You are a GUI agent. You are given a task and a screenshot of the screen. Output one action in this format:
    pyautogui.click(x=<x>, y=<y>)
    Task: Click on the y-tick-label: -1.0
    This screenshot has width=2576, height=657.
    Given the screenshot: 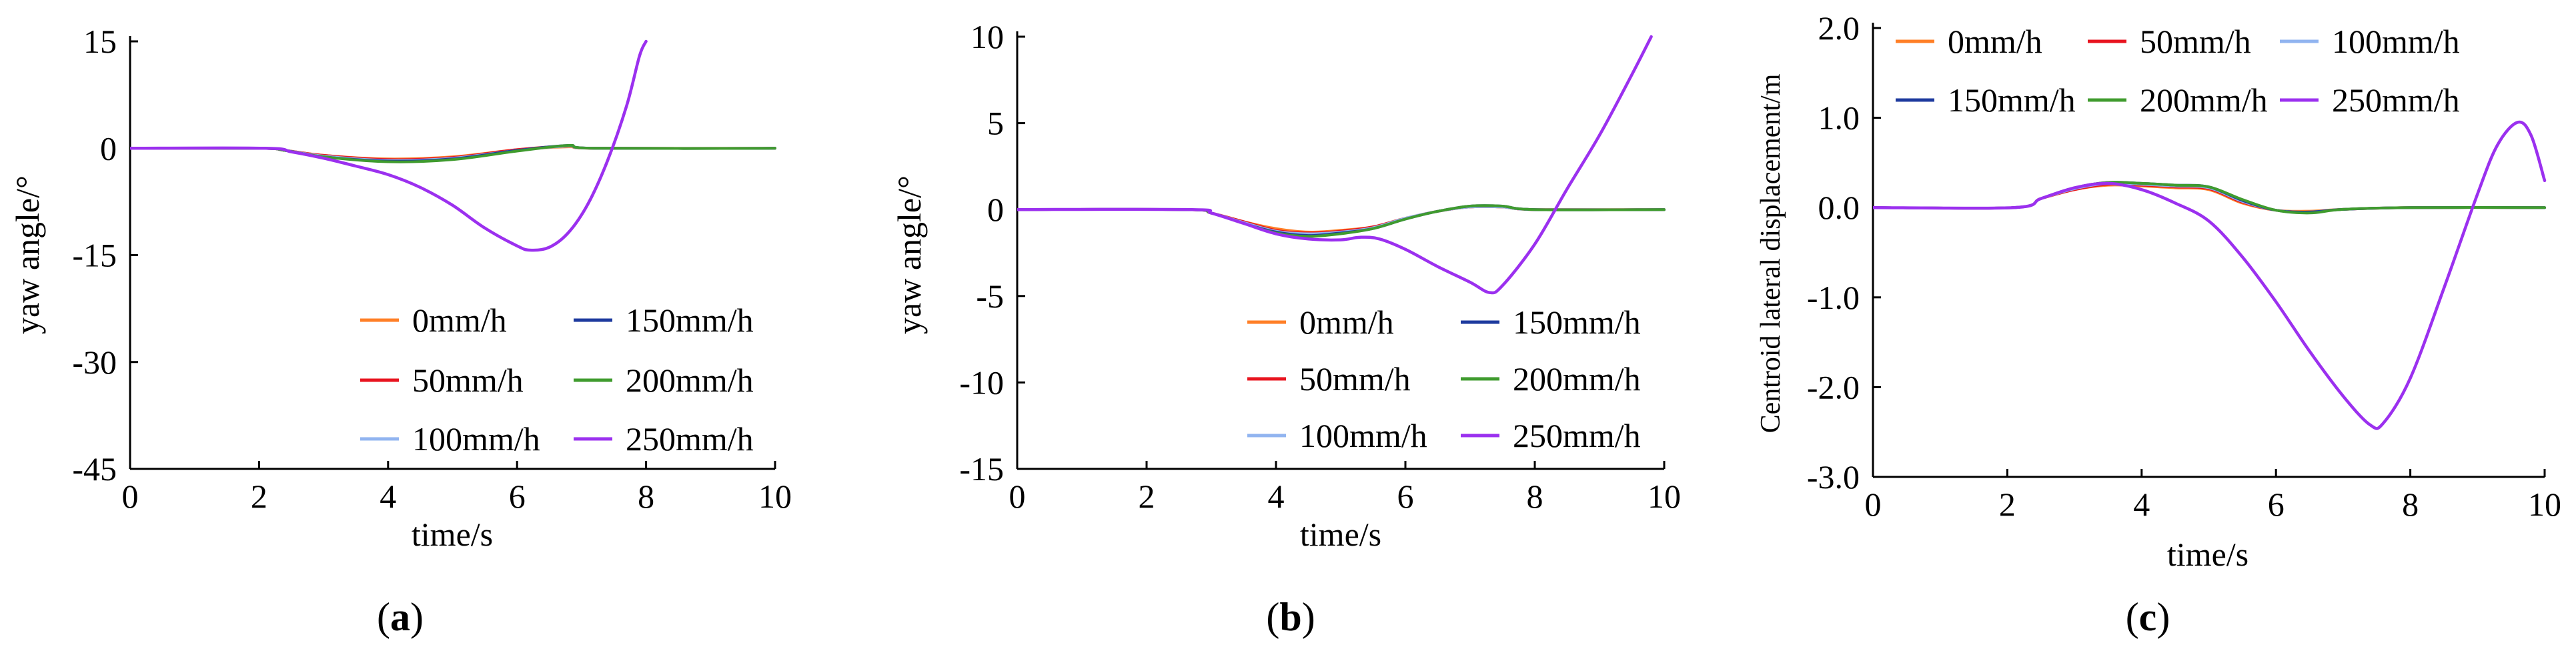 What is the action you would take?
    pyautogui.click(x=1834, y=297)
    